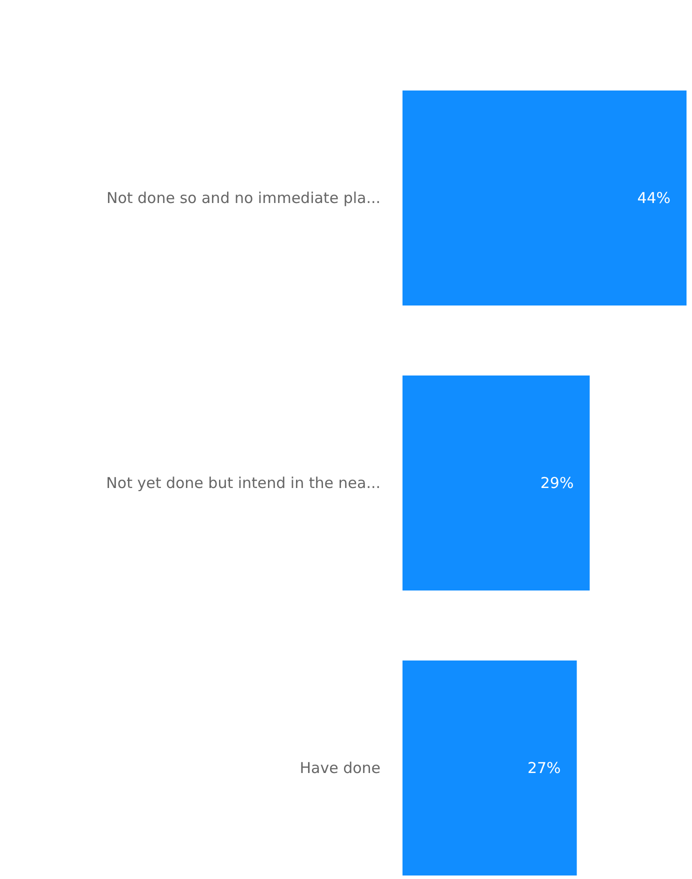 Image resolution: width=692 pixels, height=879 pixels. I want to click on data-label: 44%, so click(654, 198).